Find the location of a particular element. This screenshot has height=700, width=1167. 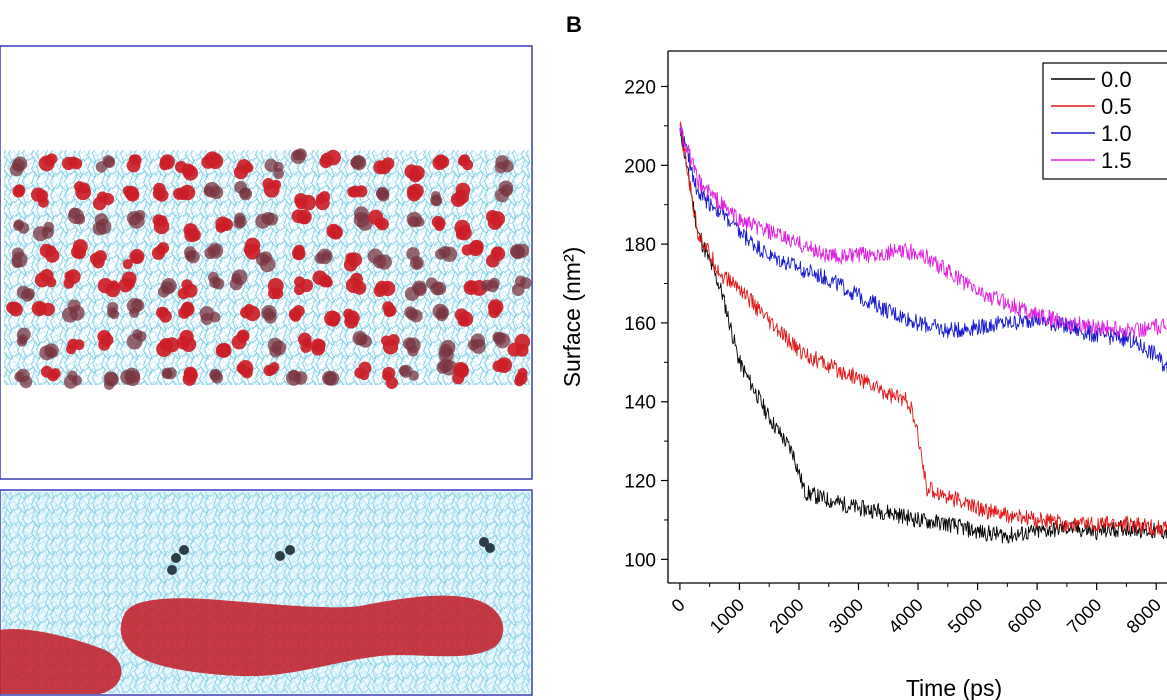

y-tick-label: 160 is located at coordinates (640, 324).